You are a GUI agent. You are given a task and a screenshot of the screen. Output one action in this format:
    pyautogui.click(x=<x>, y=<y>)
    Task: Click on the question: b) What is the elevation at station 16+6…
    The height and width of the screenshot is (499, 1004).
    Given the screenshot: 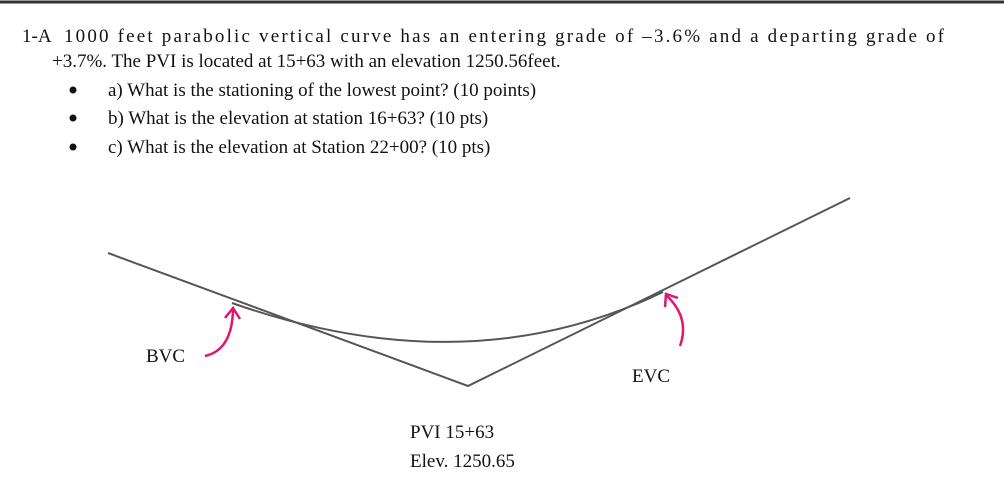 What is the action you would take?
    pyautogui.click(x=298, y=118)
    